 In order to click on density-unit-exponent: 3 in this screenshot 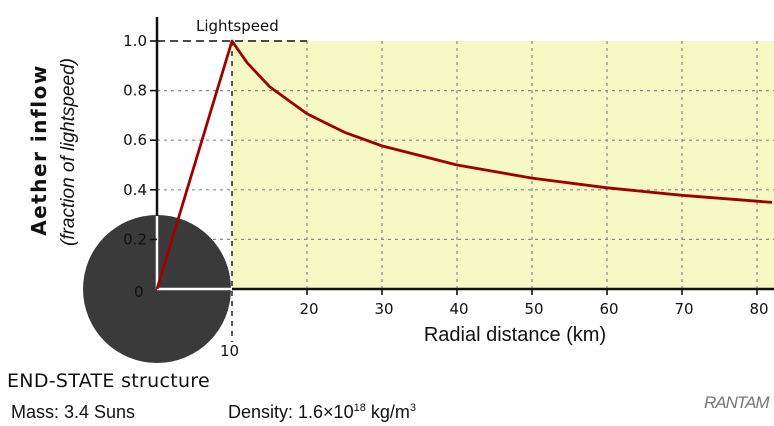, I will do `click(412, 408)`.